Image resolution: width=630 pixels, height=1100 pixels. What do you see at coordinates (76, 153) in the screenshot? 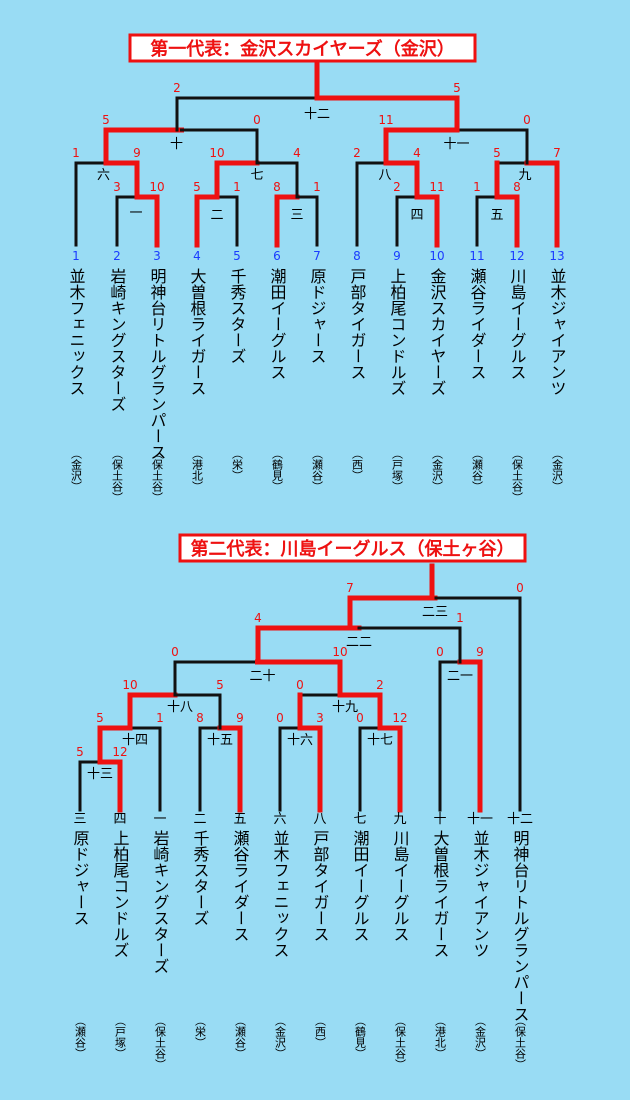
I see `score-left: 1` at bounding box center [76, 153].